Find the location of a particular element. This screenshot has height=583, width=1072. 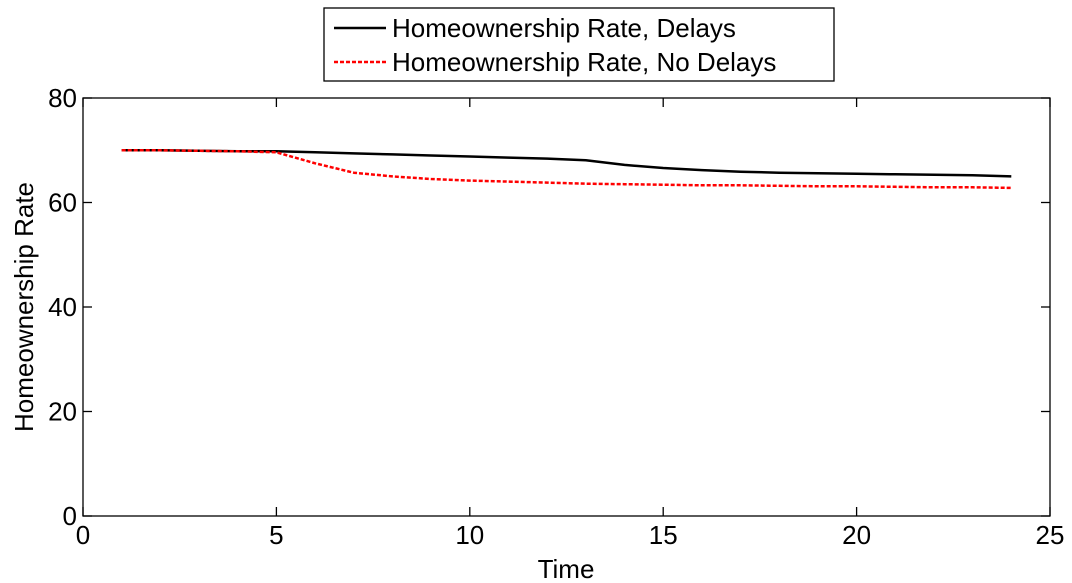

y-axis-label: Homeownership Rate is located at coordinates (24, 307).